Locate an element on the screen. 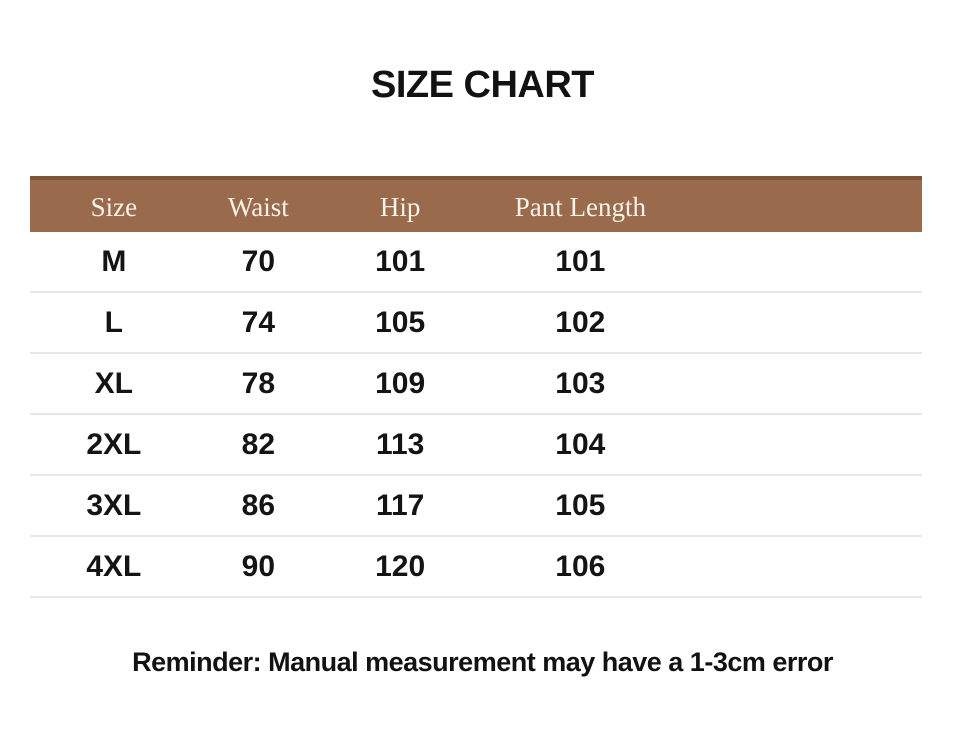 The width and height of the screenshot is (965, 754). pant-length-value: 106 is located at coordinates (580, 566).